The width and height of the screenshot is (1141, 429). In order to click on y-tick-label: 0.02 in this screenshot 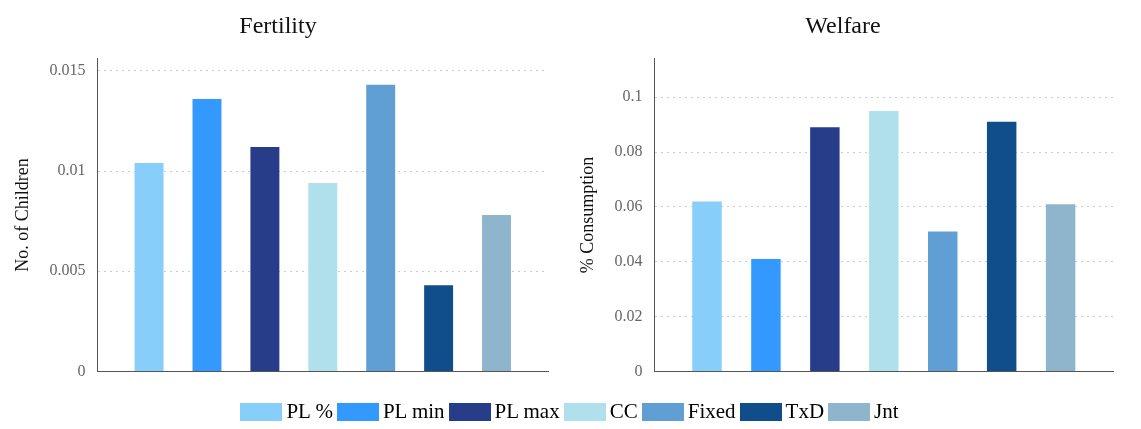, I will do `click(628, 315)`.